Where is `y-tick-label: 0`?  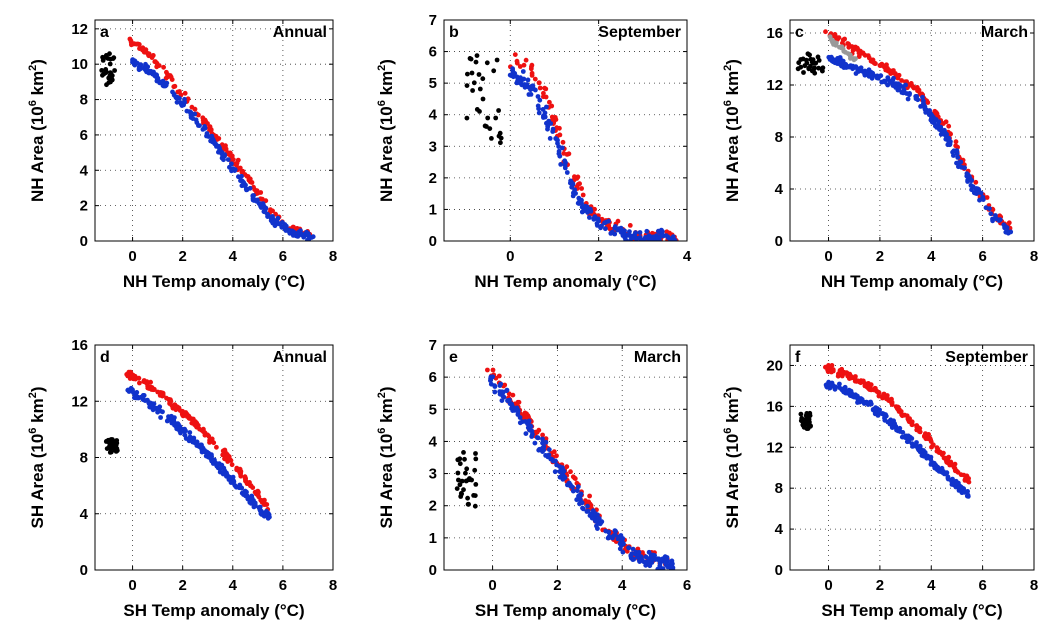
y-tick-label: 0 is located at coordinates (433, 241).